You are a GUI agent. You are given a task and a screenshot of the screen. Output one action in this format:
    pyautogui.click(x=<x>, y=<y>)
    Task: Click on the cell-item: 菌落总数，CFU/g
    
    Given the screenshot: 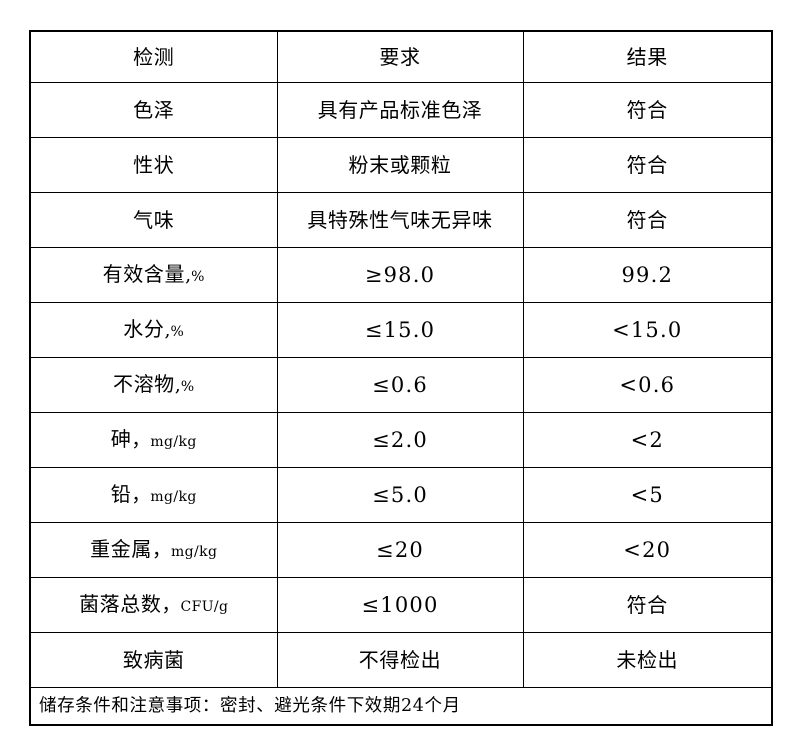 What is the action you would take?
    pyautogui.click(x=153, y=605)
    